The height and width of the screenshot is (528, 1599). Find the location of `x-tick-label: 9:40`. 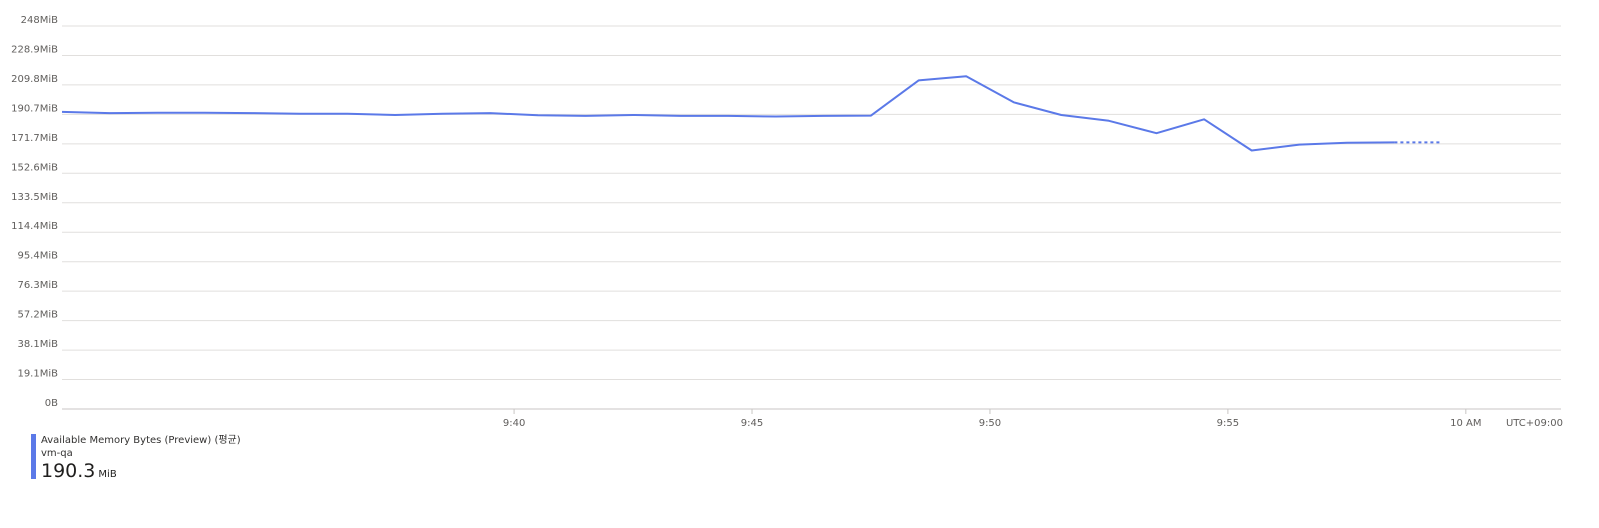

x-tick-label: 9:40 is located at coordinates (514, 423).